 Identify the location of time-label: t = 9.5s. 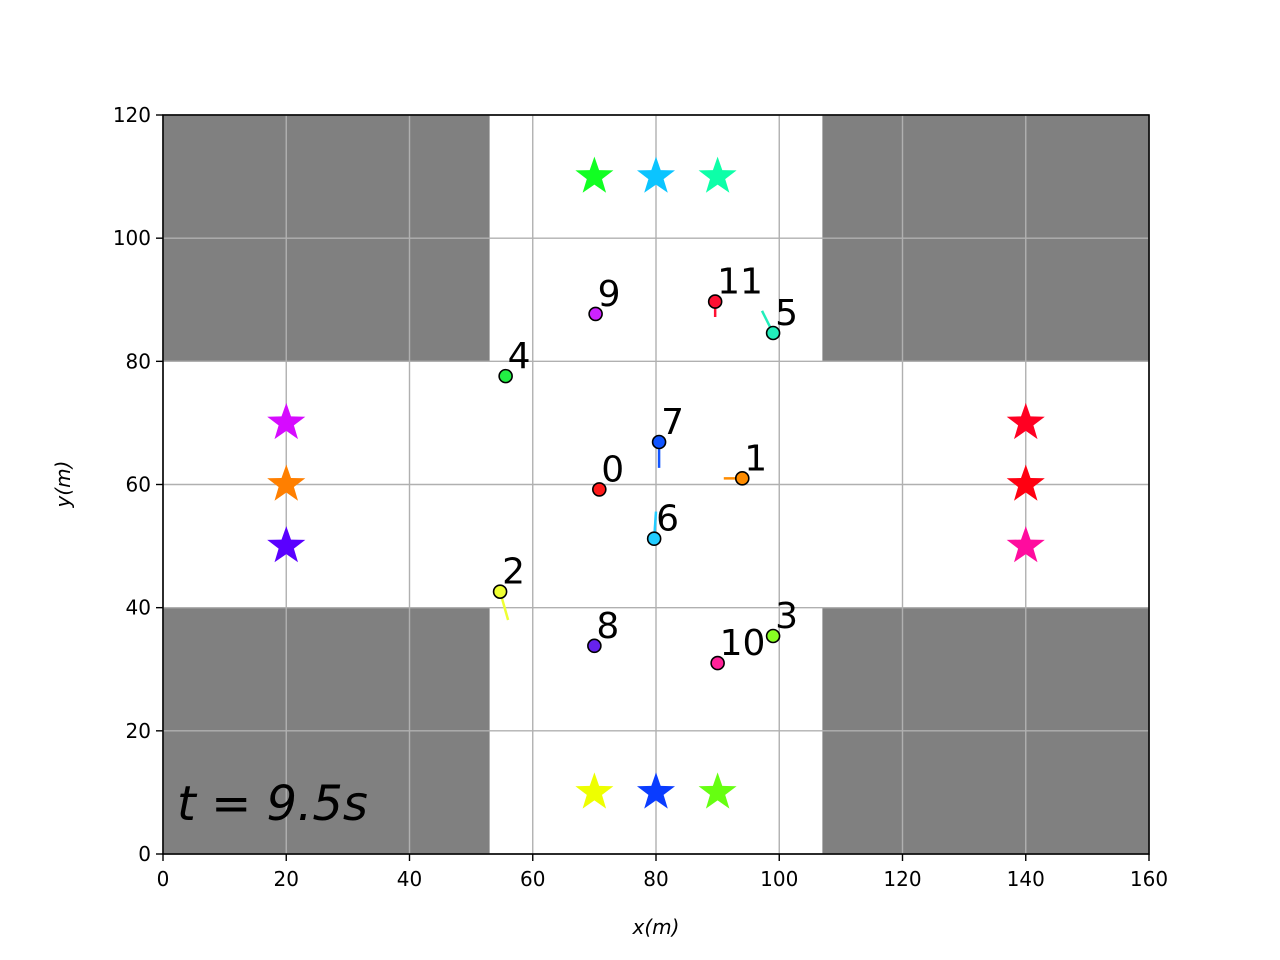
(272, 804).